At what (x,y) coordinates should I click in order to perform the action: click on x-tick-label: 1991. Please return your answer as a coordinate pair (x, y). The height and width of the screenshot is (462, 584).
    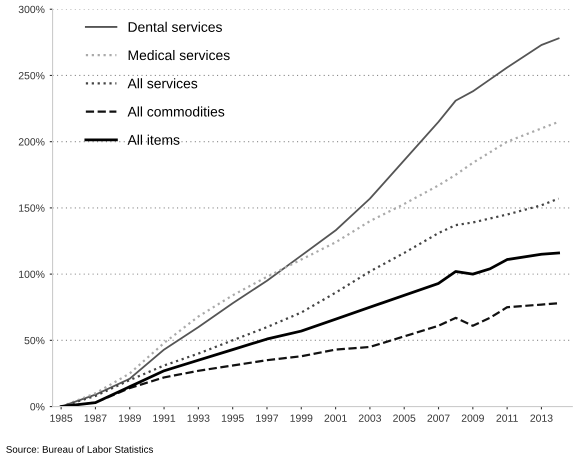
    Looking at the image, I should click on (164, 418).